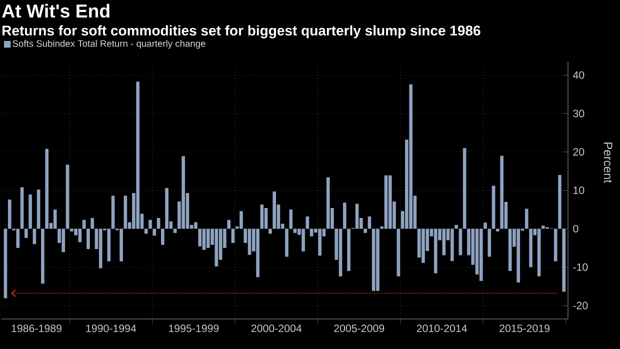  What do you see at coordinates (578, 114) in the screenshot?
I see `y-tick-label: 30` at bounding box center [578, 114].